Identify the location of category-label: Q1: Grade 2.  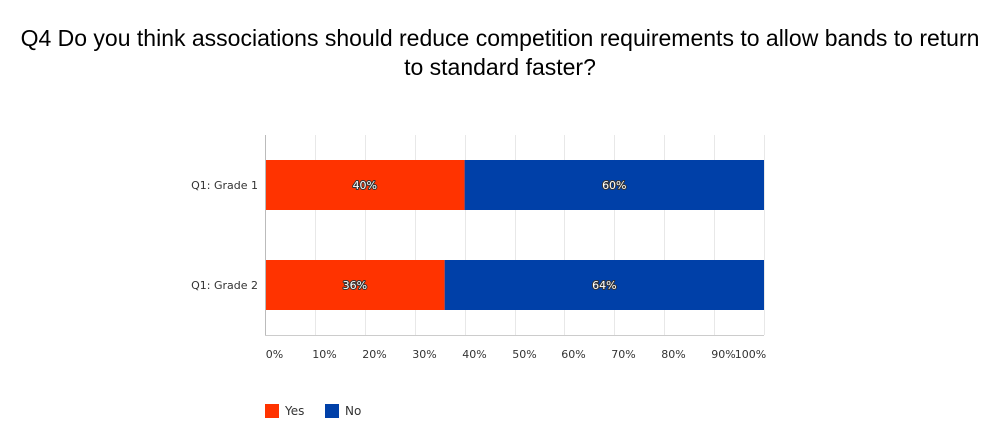
(224, 285).